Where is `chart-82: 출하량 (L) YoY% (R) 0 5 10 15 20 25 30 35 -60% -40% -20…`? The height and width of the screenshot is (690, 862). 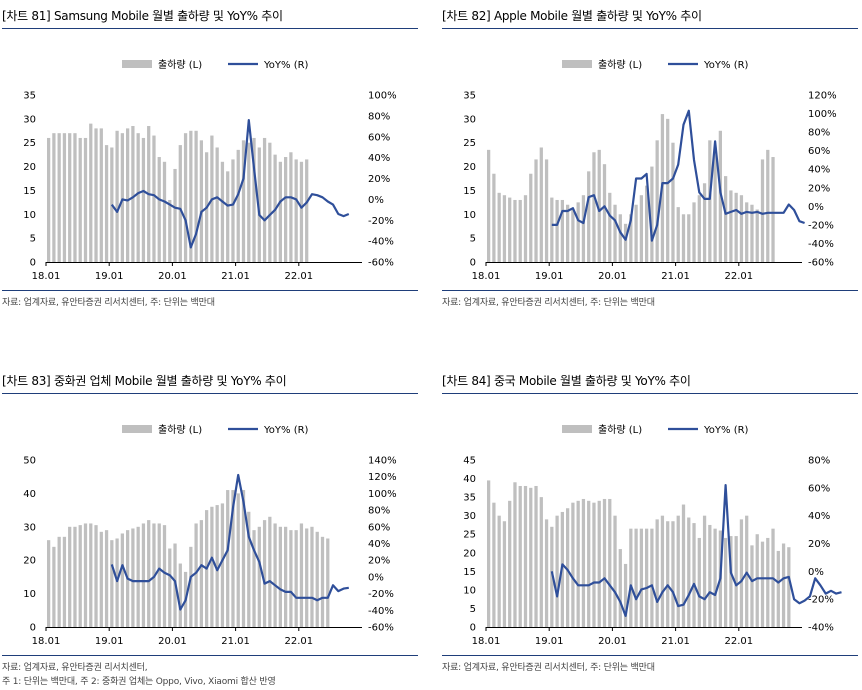
chart-82: 출하량 (L) YoY% (R) 0 5 10 15 20 25 30 35 -60% -40% -20… is located at coordinates (650, 170).